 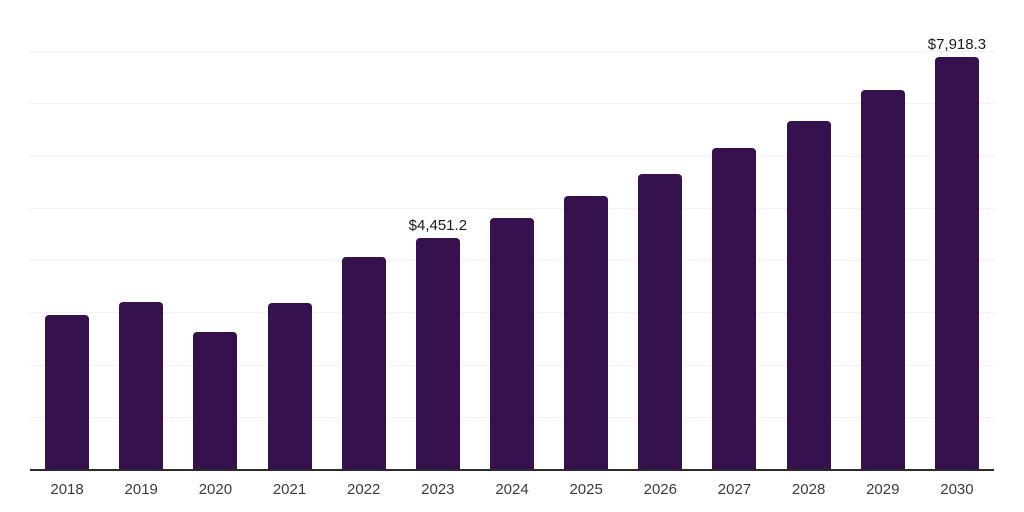 I want to click on x-tick-2030: 2030, so click(x=957, y=489).